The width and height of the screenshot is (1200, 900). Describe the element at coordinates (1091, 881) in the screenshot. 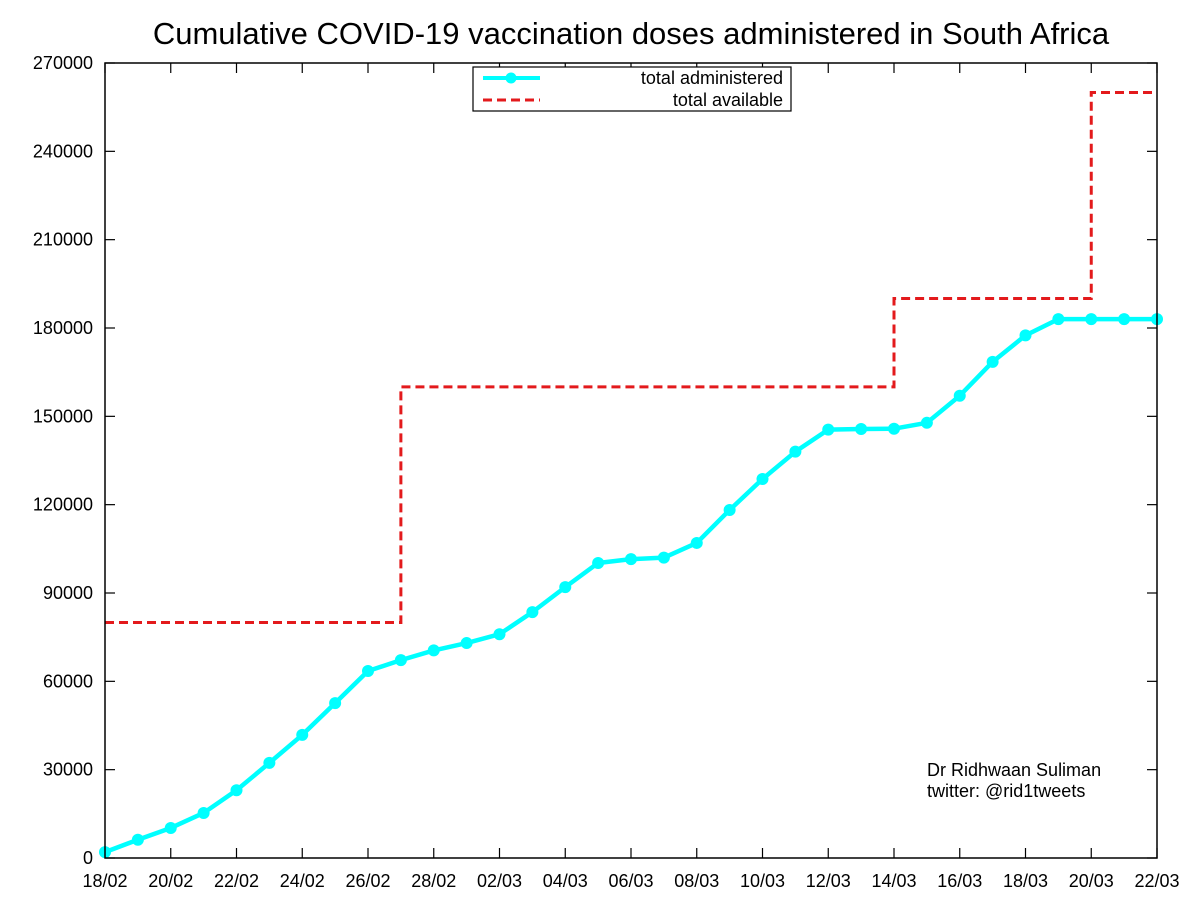

I see `x-tick-label: 20/03` at that location.